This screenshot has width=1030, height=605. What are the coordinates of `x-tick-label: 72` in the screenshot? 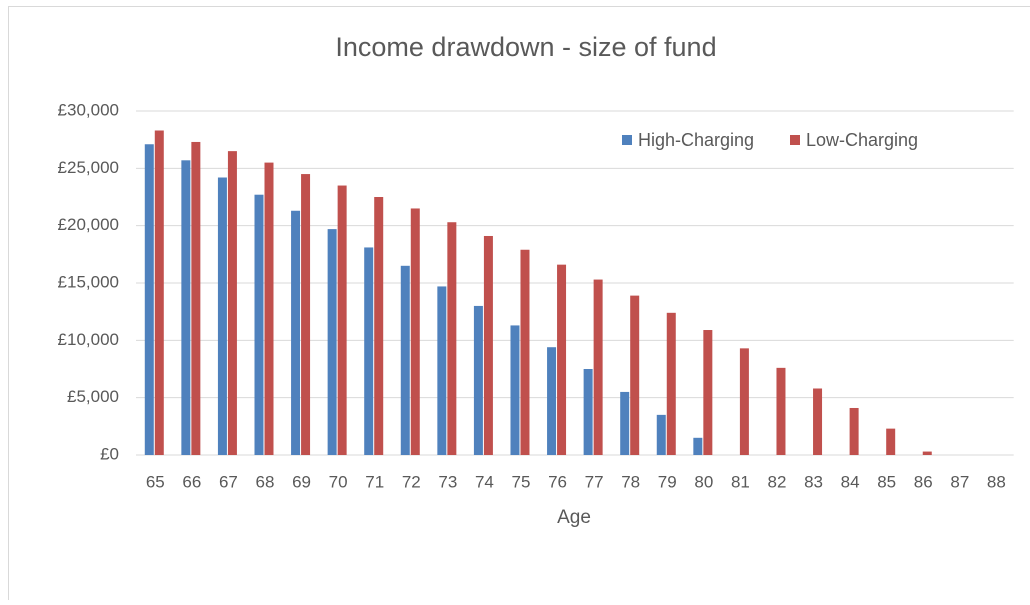 It's located at (411, 481).